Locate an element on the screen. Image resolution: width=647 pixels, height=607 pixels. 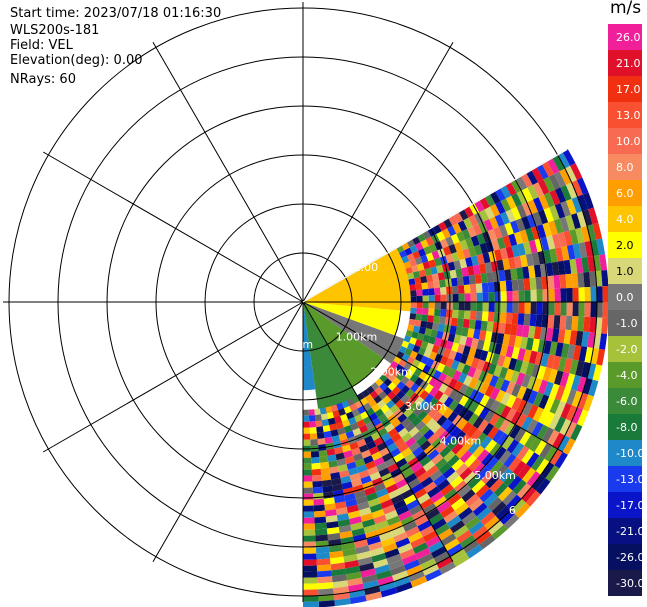
colorbar-tick-label: -17.0 is located at coordinates (629, 505).